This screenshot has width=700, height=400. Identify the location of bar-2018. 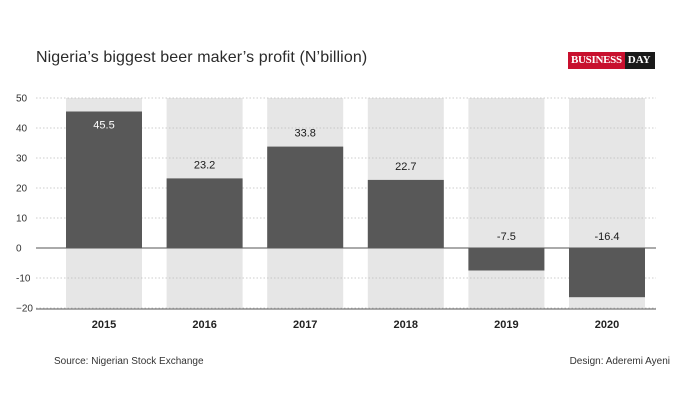
(405, 213).